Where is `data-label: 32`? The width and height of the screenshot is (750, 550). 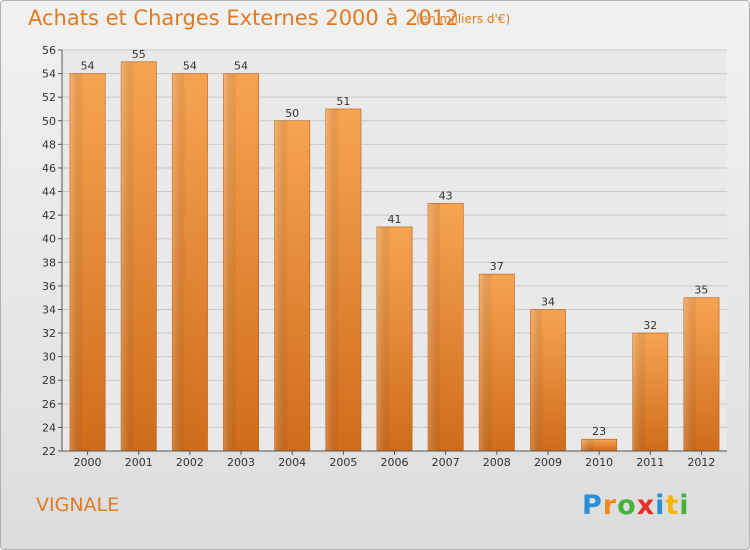 data-label: 32 is located at coordinates (650, 325).